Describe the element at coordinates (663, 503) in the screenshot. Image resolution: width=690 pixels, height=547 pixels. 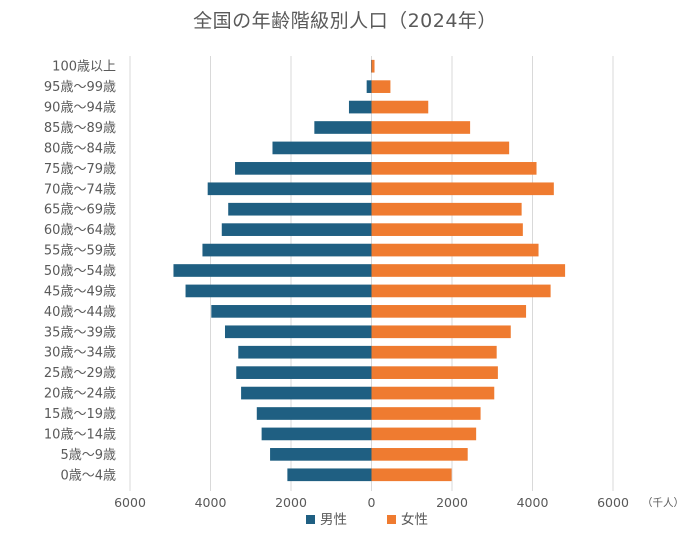
I see `unit-label: （千人）` at that location.